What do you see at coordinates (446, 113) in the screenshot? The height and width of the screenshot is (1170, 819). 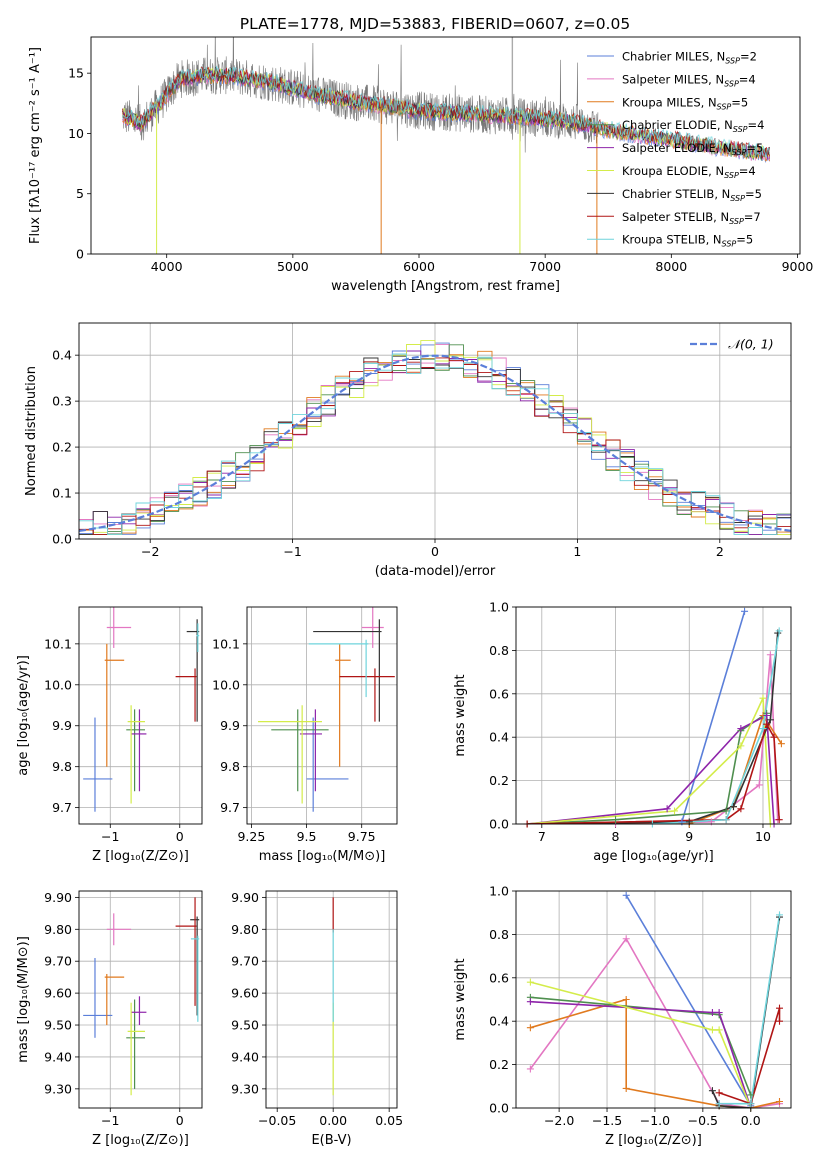 I see `spectrum-model-line` at bounding box center [446, 113].